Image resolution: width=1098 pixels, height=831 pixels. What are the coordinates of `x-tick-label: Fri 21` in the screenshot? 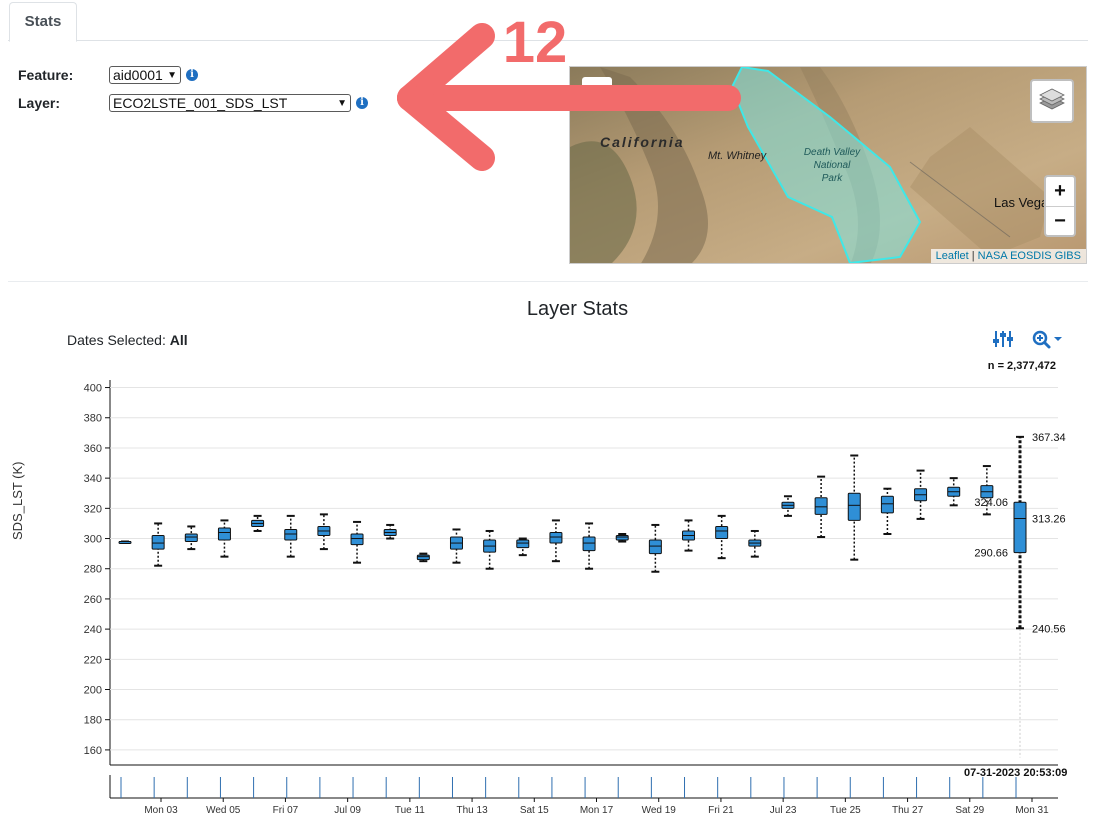 It's located at (721, 810).